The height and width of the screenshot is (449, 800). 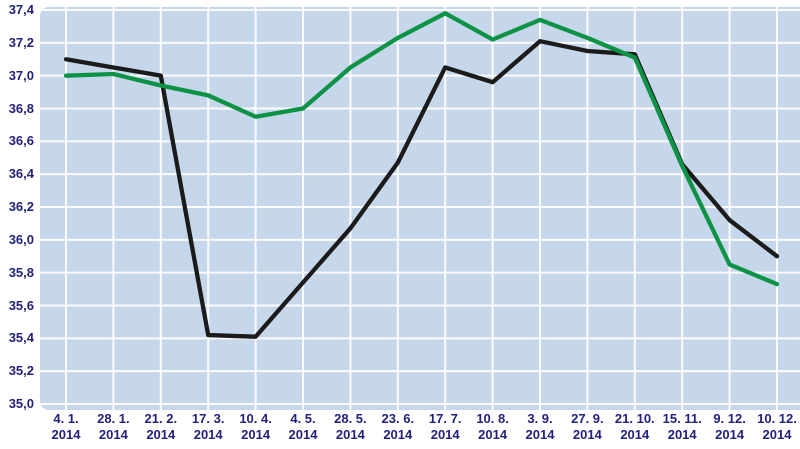 I want to click on x-tick-label: 17. 7. 2014, so click(x=445, y=427).